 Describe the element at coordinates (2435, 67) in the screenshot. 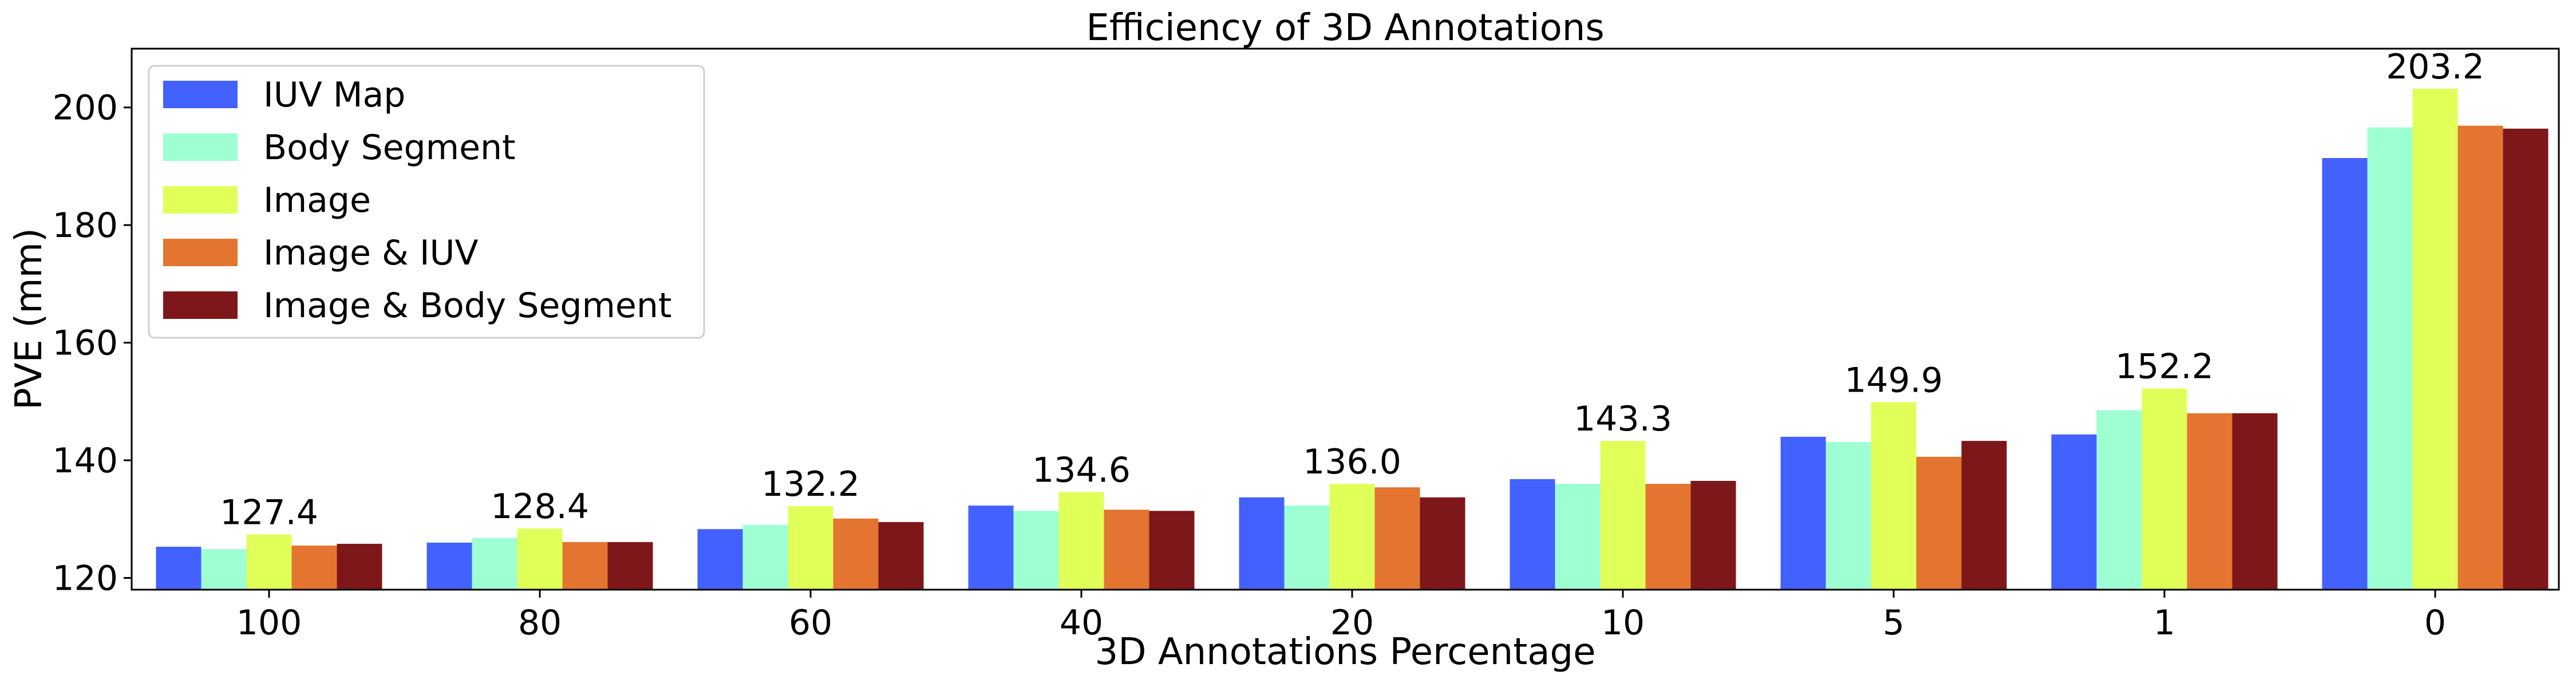

I see `data-label: 203.2` at that location.